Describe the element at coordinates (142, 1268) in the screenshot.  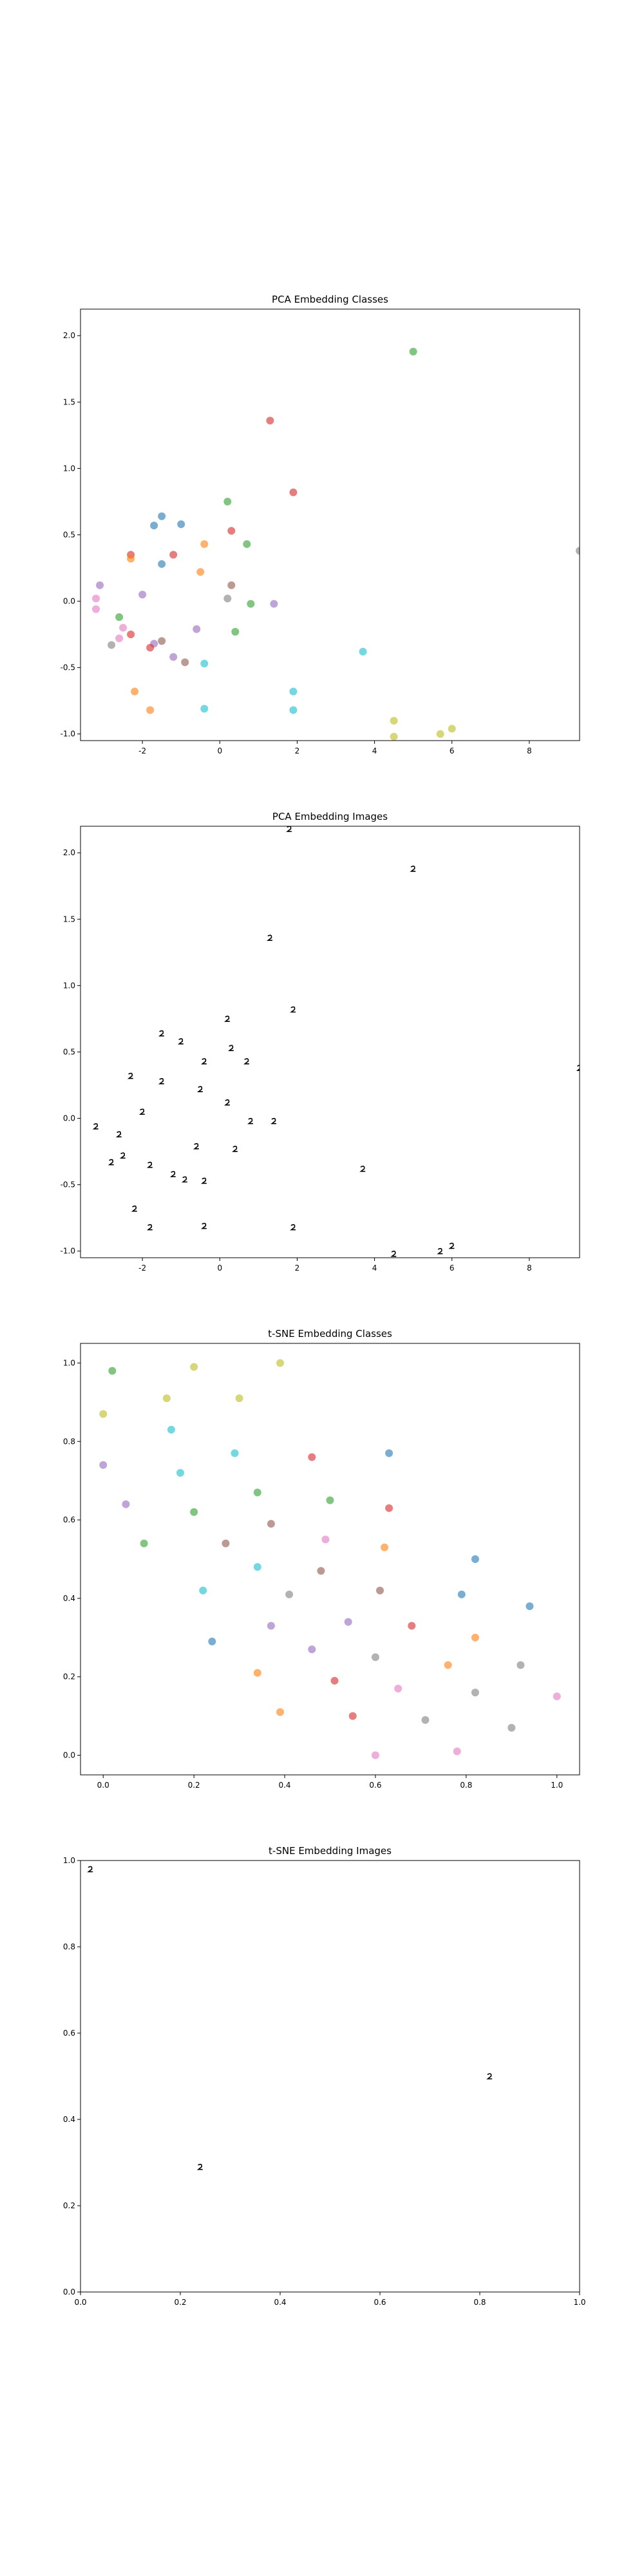
I see `x-tick-label: -2` at that location.